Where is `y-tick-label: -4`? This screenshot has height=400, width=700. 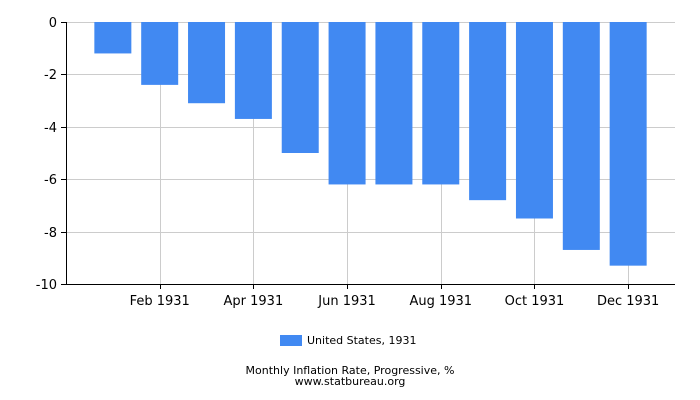
y-tick-label: -4 is located at coordinates (50, 128).